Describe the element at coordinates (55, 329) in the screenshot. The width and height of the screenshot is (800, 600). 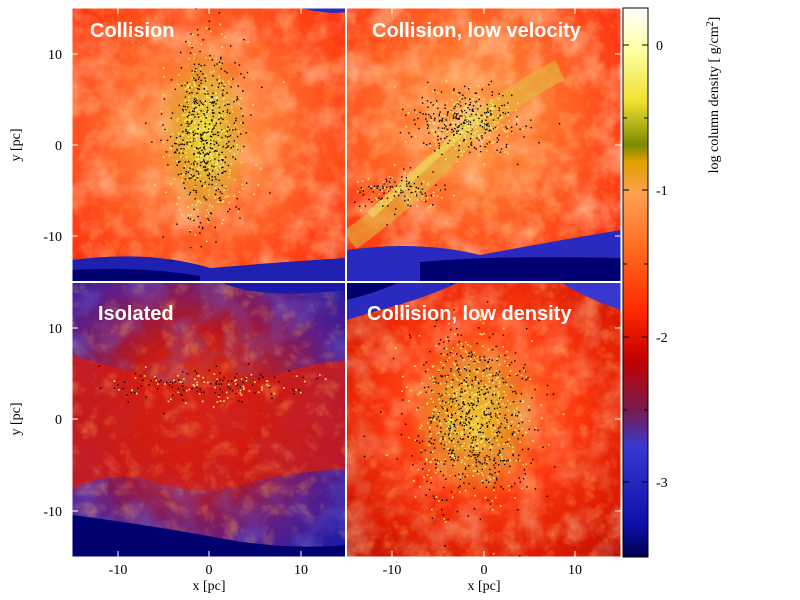
I see `y-tick-label: 10` at that location.